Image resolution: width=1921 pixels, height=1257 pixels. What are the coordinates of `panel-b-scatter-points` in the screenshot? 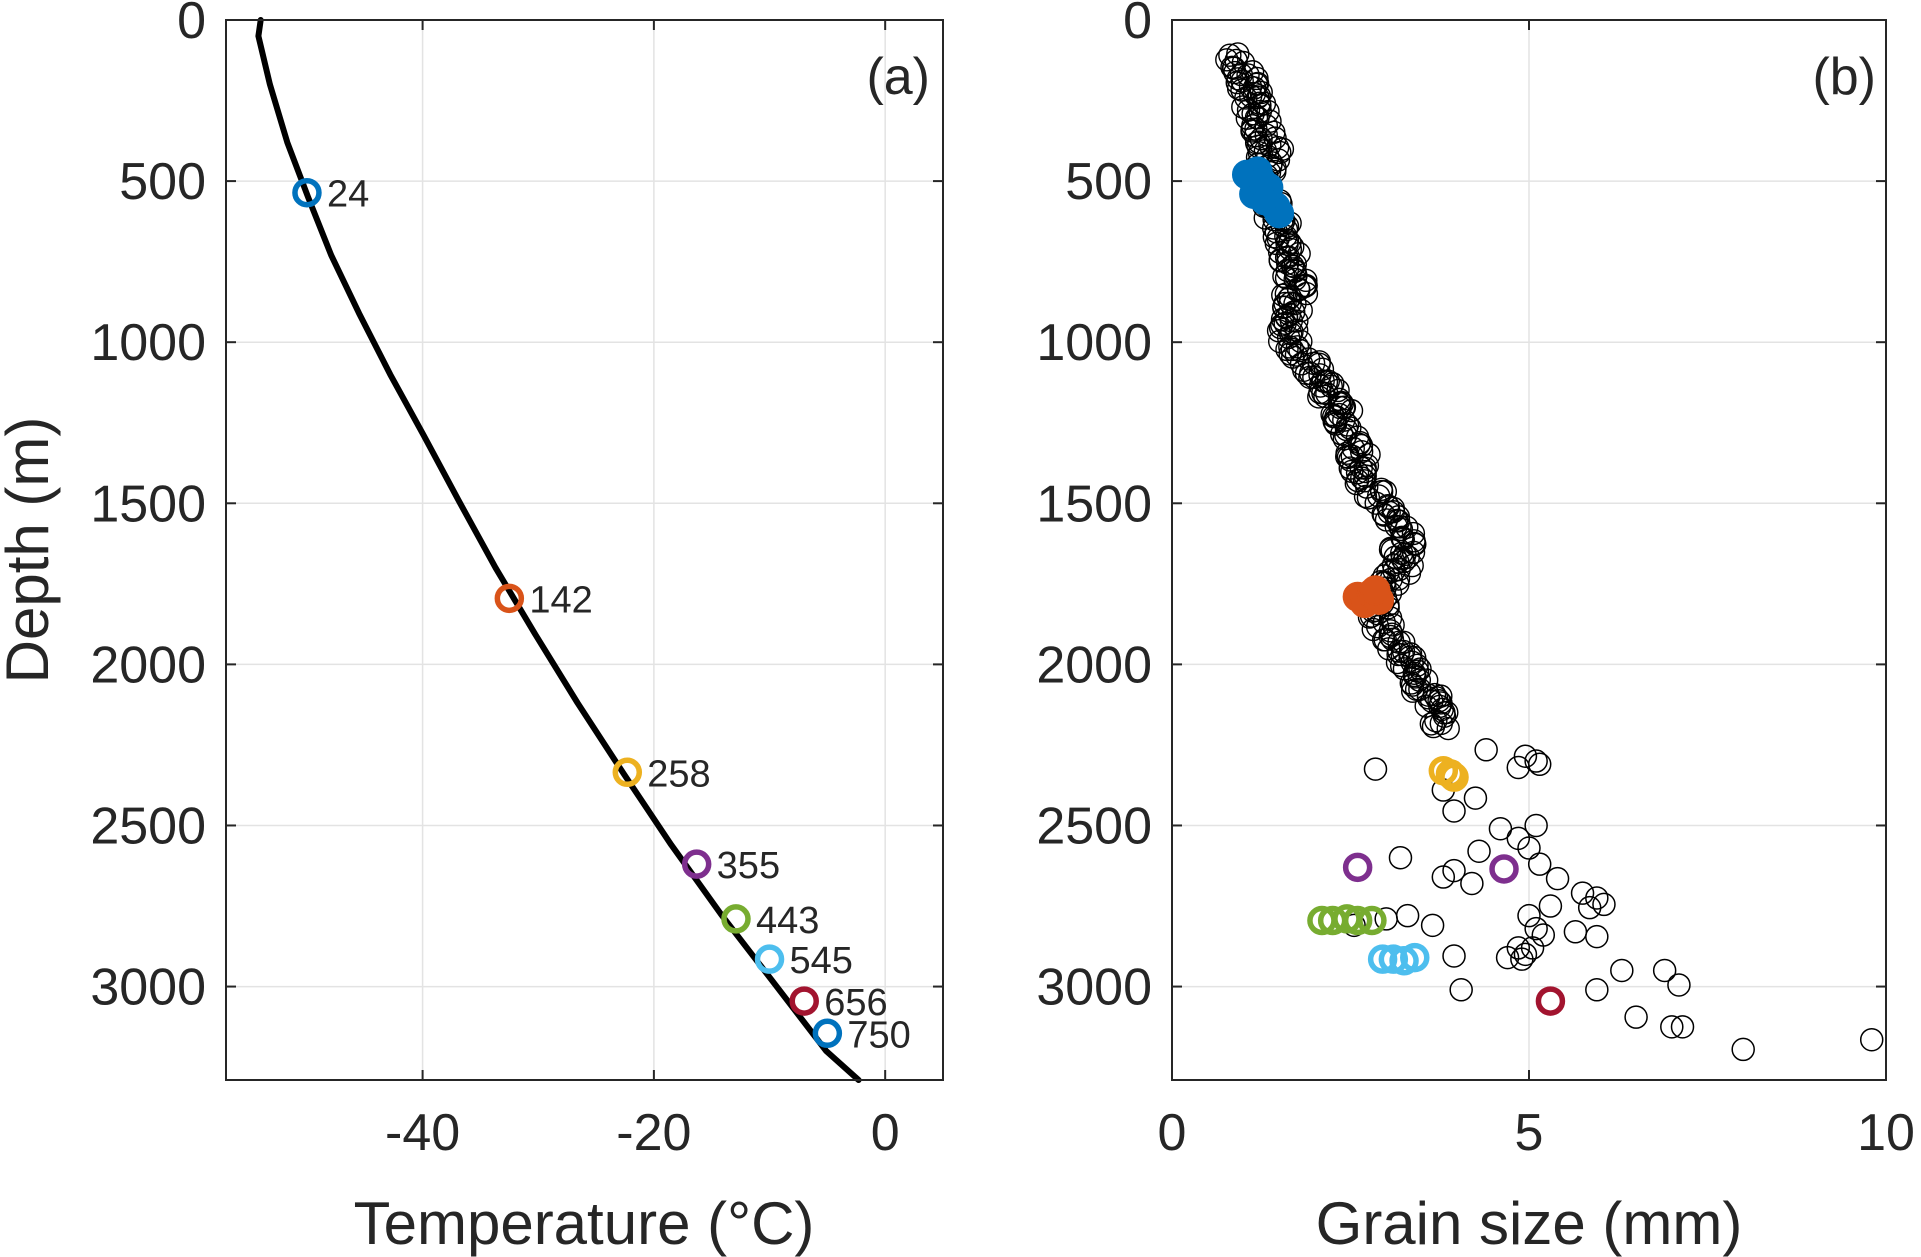 It's located at (1613, 900).